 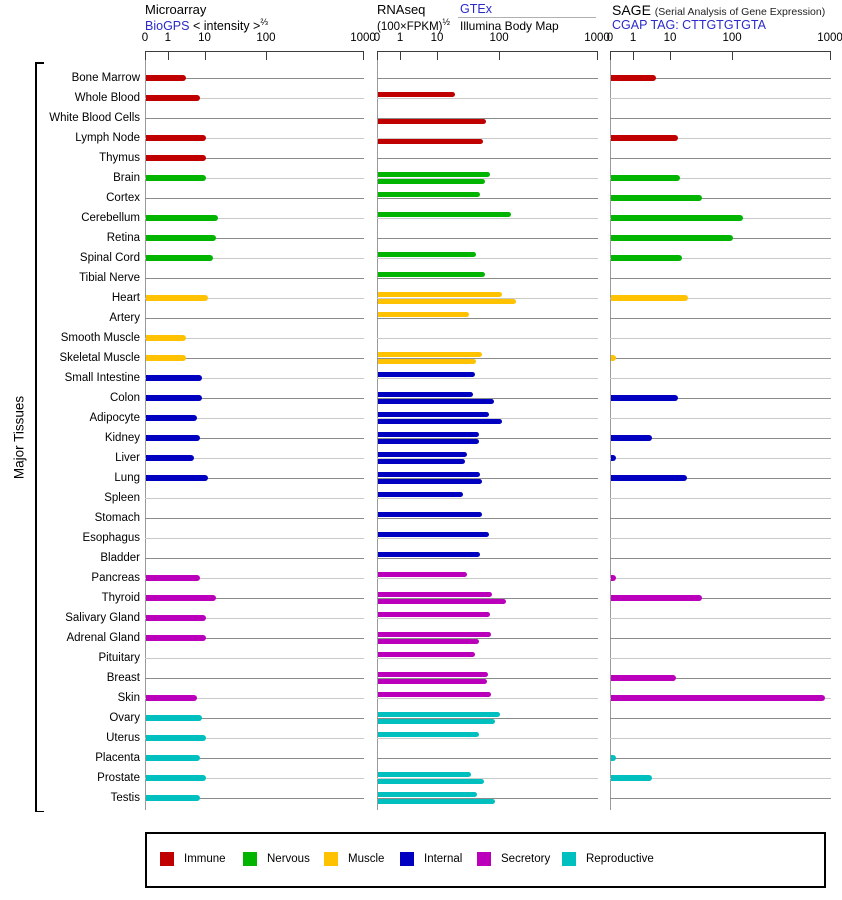 I want to click on gtex-link: GTEx, so click(x=476, y=9).